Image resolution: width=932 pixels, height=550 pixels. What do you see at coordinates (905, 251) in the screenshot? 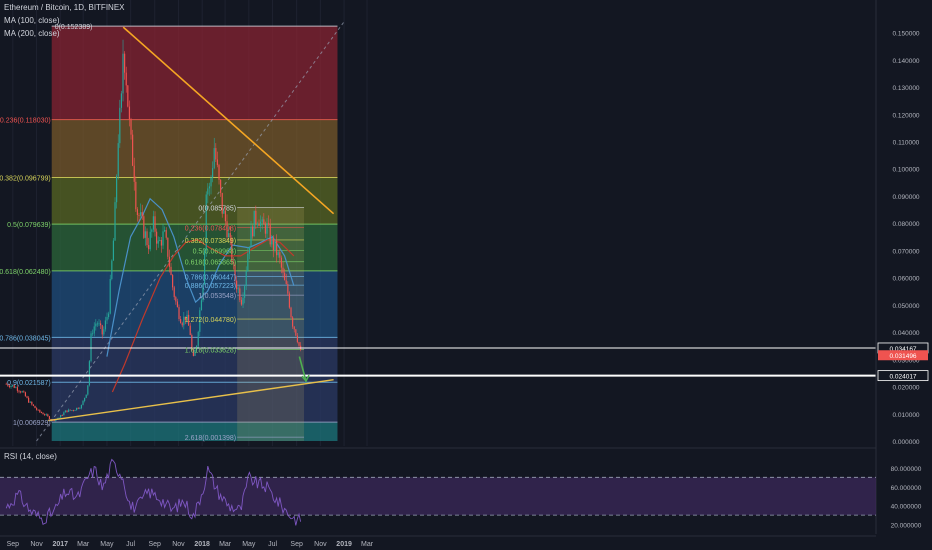
I see `price-tick-label: 0.070000` at bounding box center [905, 251].